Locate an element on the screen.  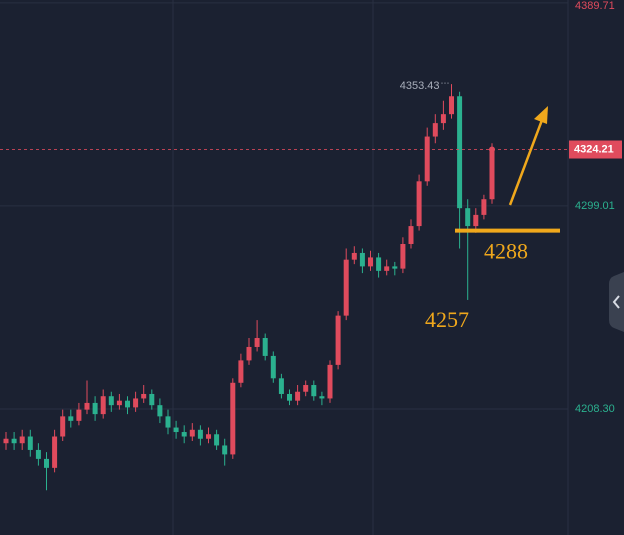
side-tab-icon is located at coordinates (616, 302).